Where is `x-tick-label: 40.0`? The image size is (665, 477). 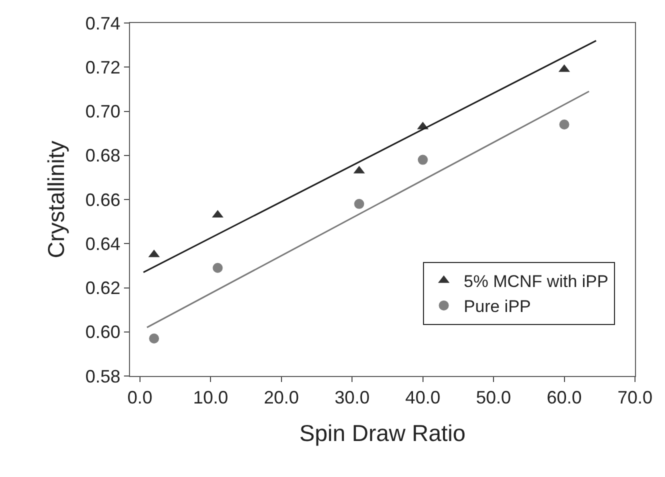 x-tick-label: 40.0 is located at coordinates (422, 398).